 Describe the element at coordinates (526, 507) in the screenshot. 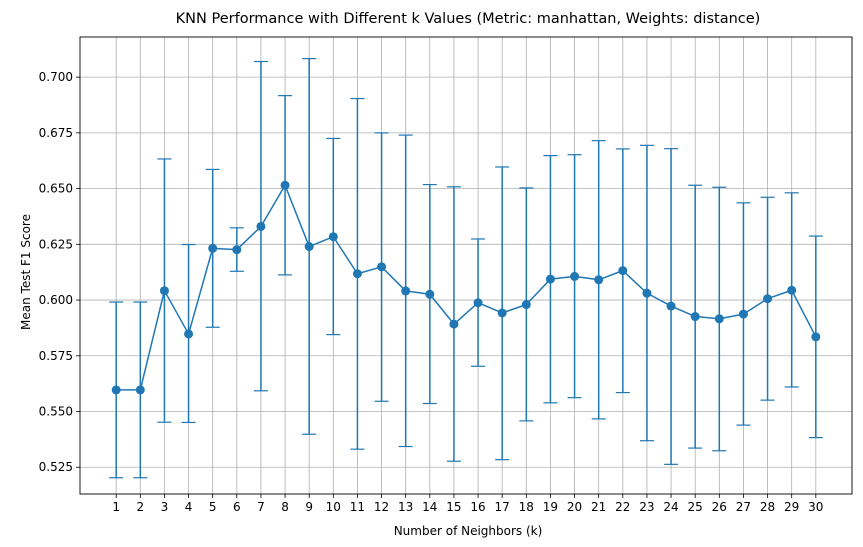

I see `x-tick-label: 18` at that location.